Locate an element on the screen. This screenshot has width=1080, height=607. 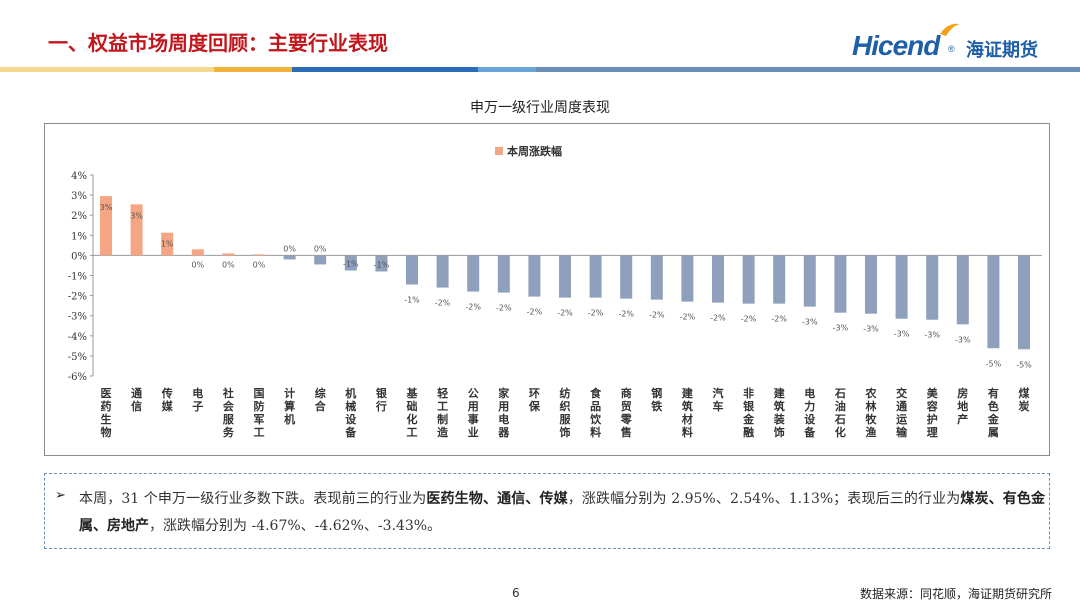
logo-swoosh-icon is located at coordinates (950, 29).